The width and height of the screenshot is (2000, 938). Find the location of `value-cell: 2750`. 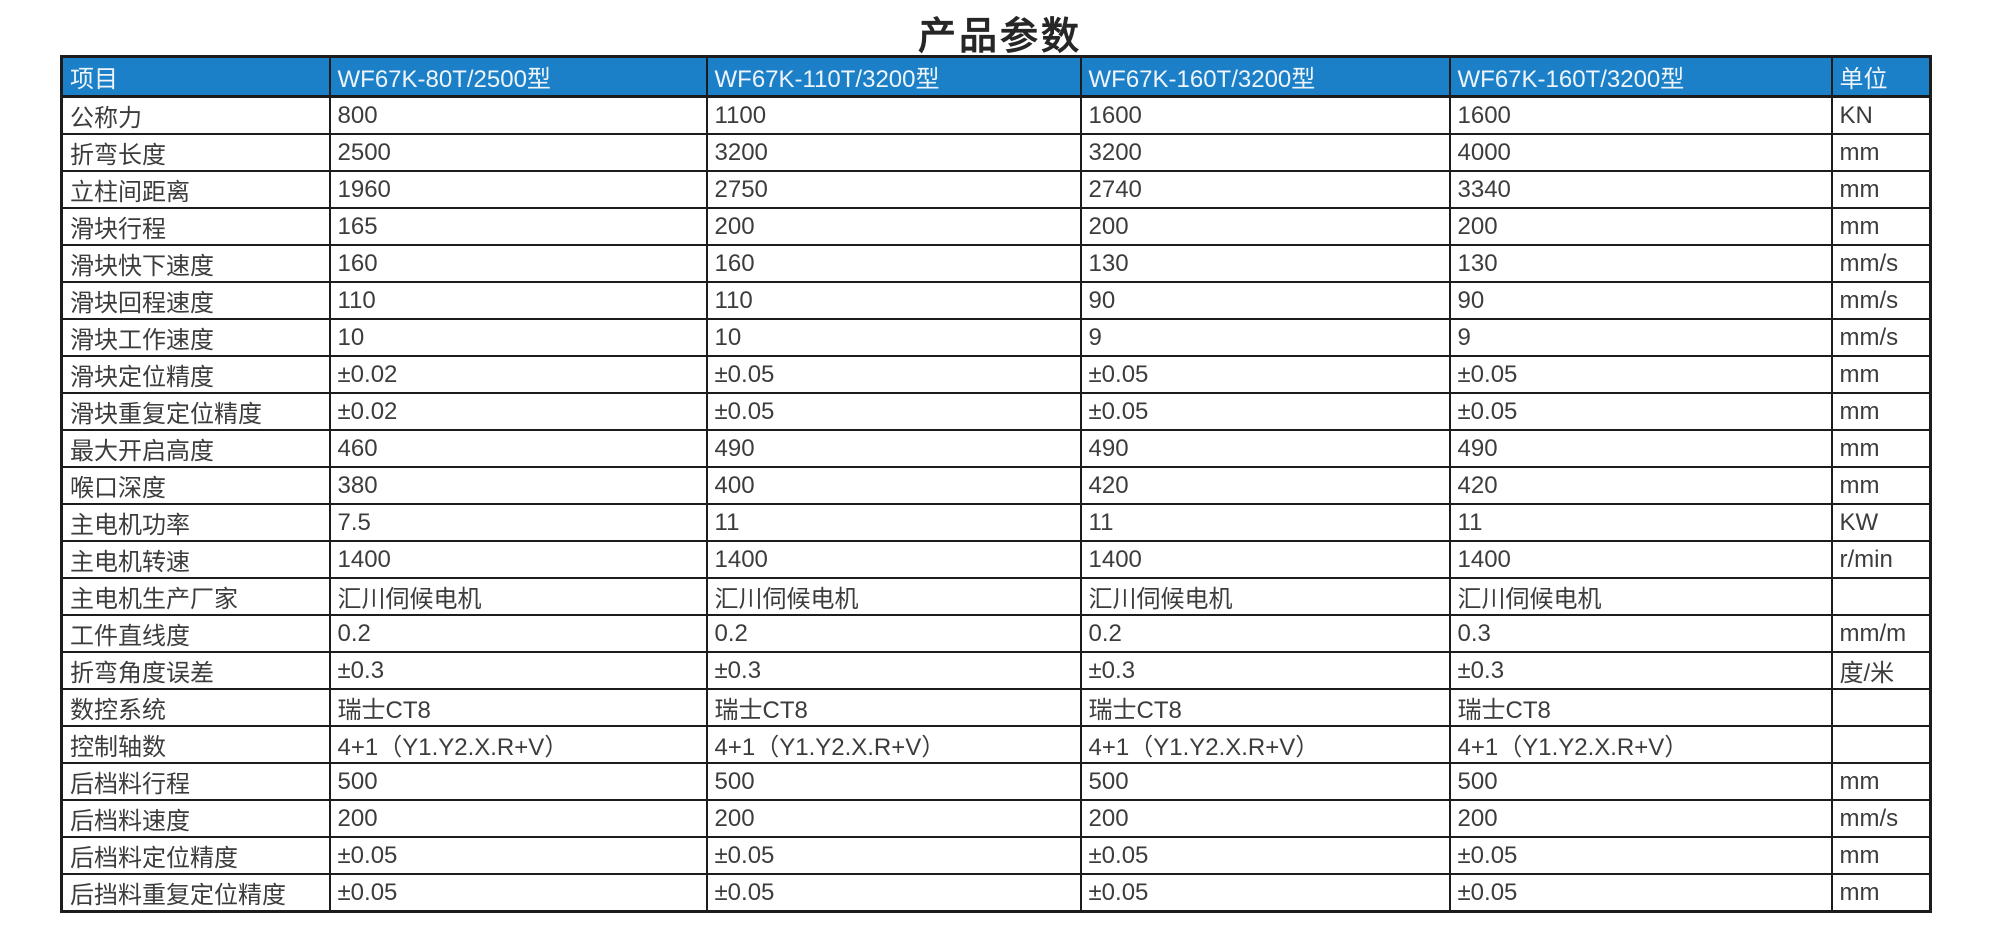

value-cell: 2750 is located at coordinates (893, 189).